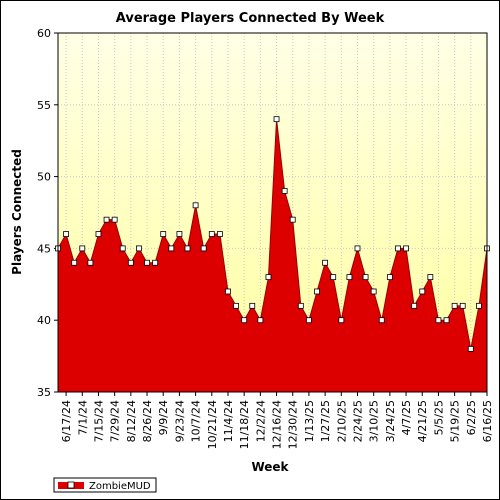  What do you see at coordinates (309, 421) in the screenshot?
I see `x-tick-label: 1/13/25` at bounding box center [309, 421].